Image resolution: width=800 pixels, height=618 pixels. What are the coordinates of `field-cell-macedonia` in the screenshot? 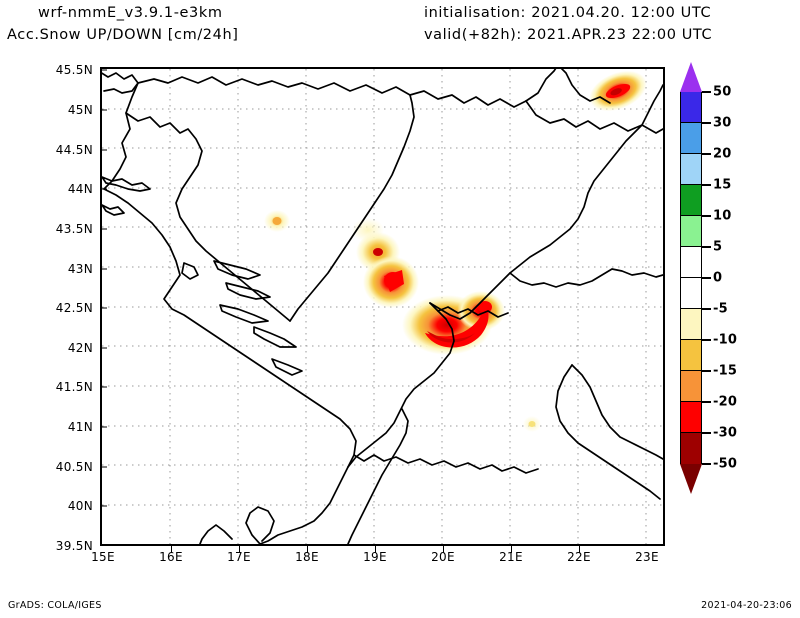 It's located at (532, 424).